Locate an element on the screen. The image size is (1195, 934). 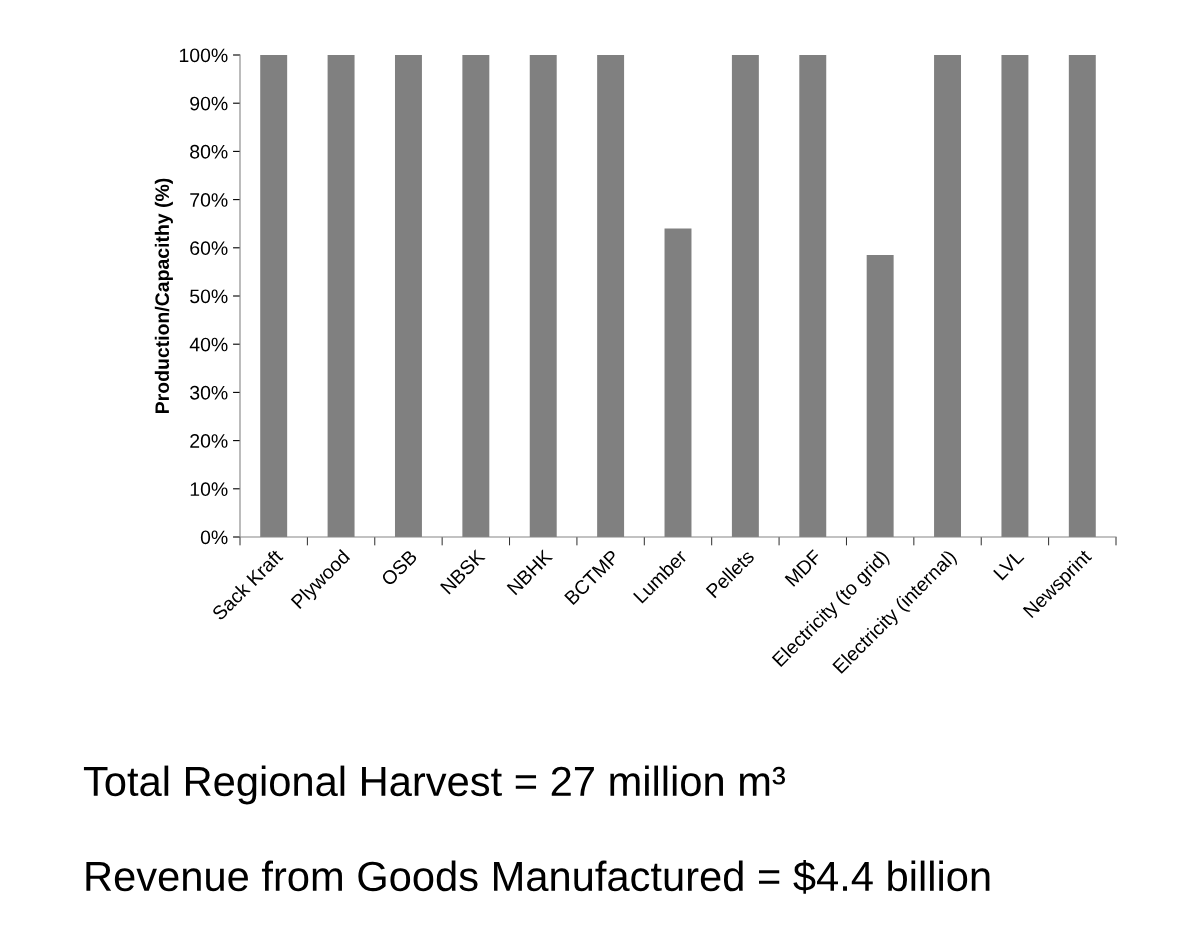
y-tick-label: 0% is located at coordinates (214, 537).